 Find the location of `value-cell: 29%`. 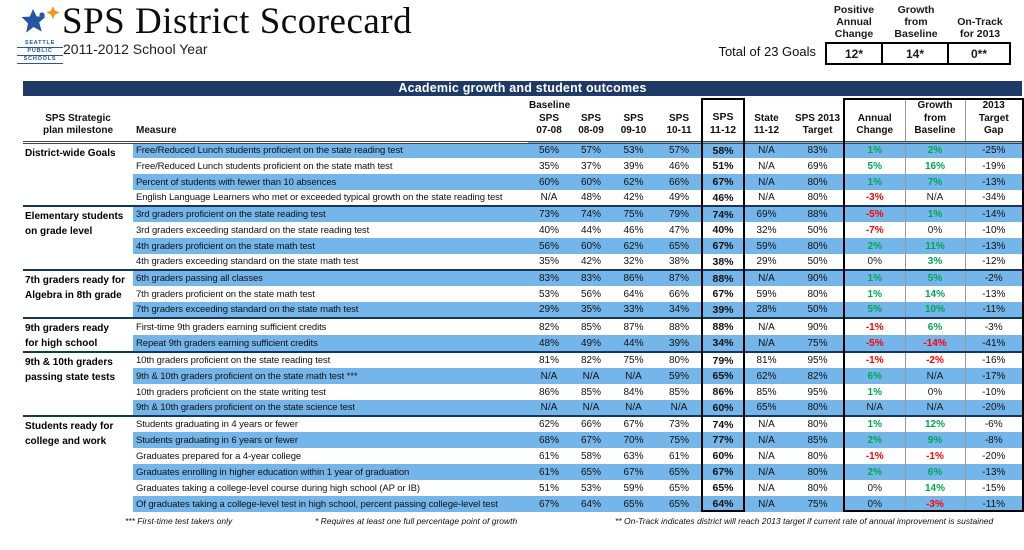

value-cell: 29% is located at coordinates (549, 310).